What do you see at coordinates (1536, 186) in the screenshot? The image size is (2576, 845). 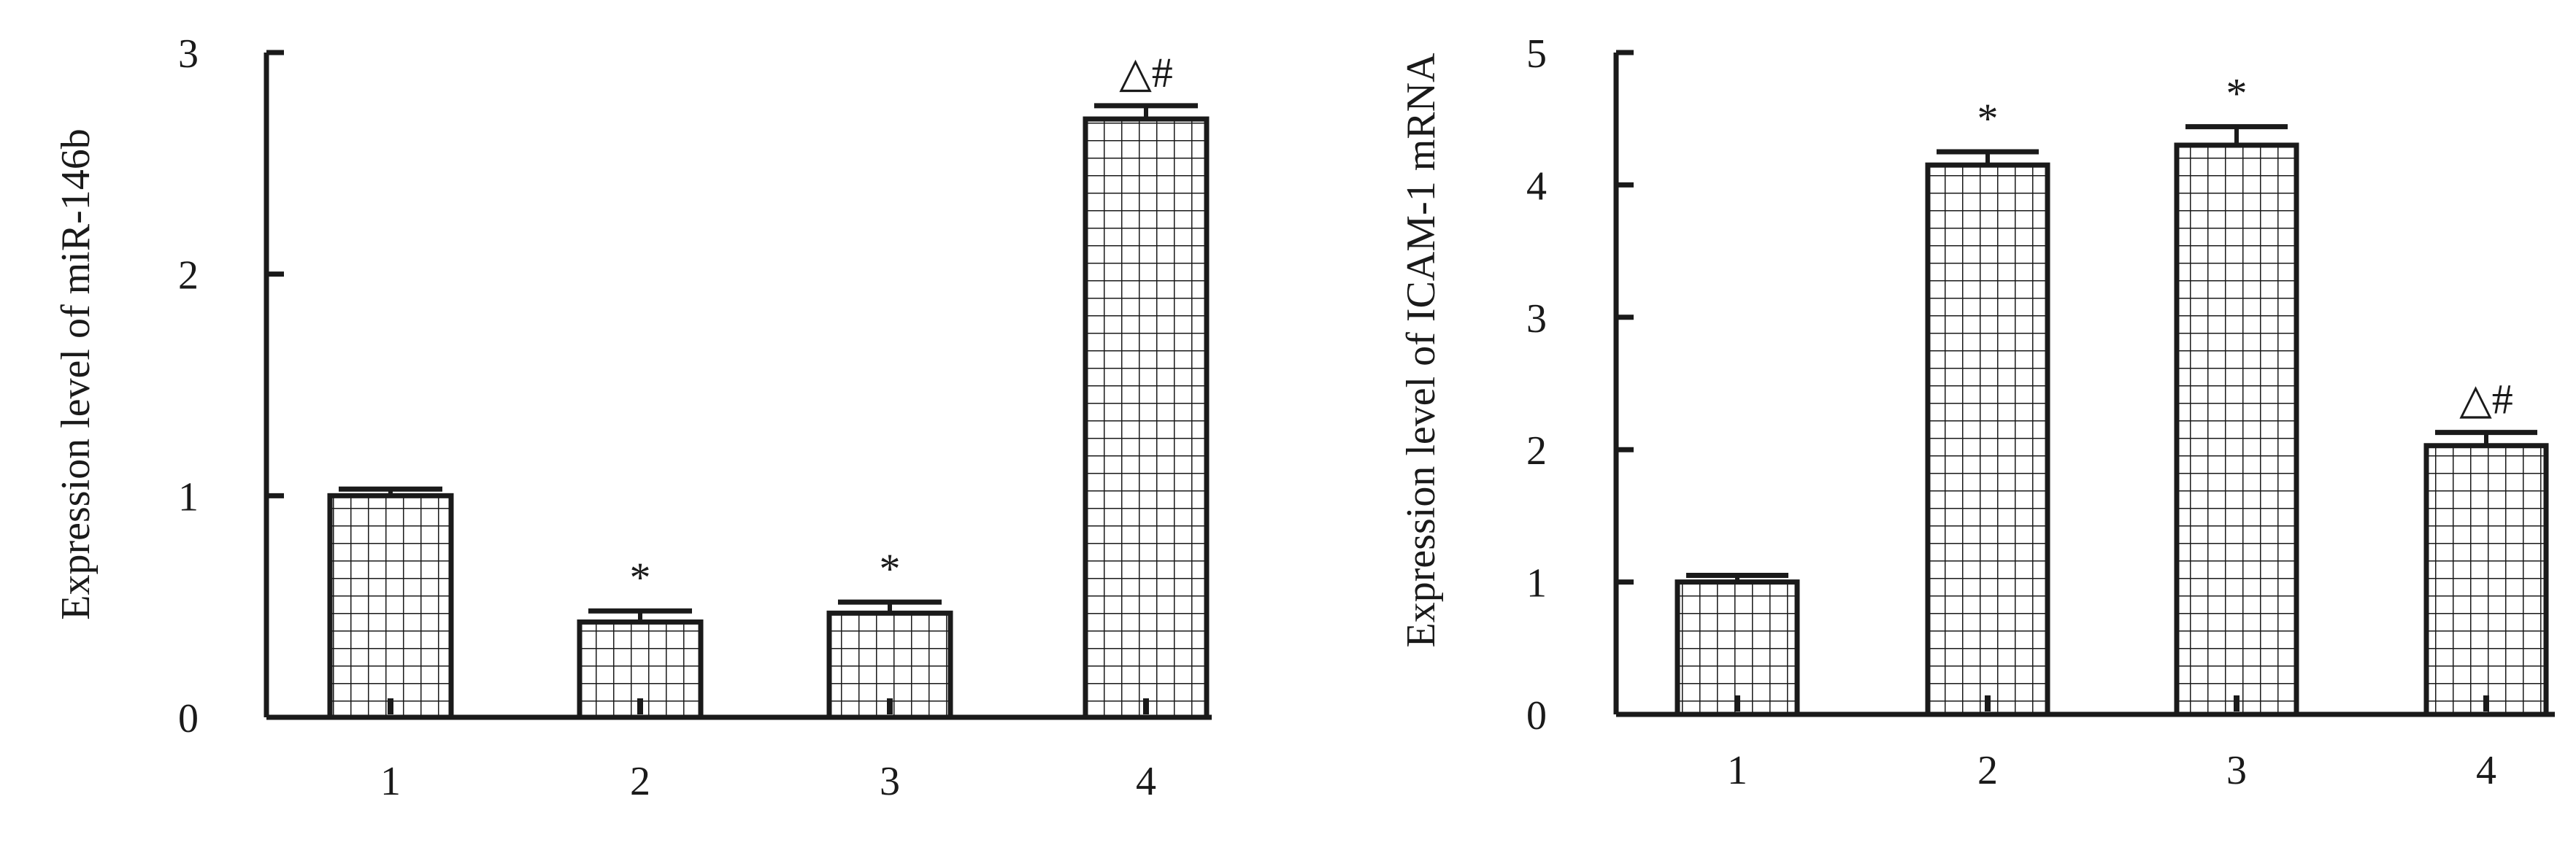 I see `right-y-tick-label: 4` at bounding box center [1536, 186].